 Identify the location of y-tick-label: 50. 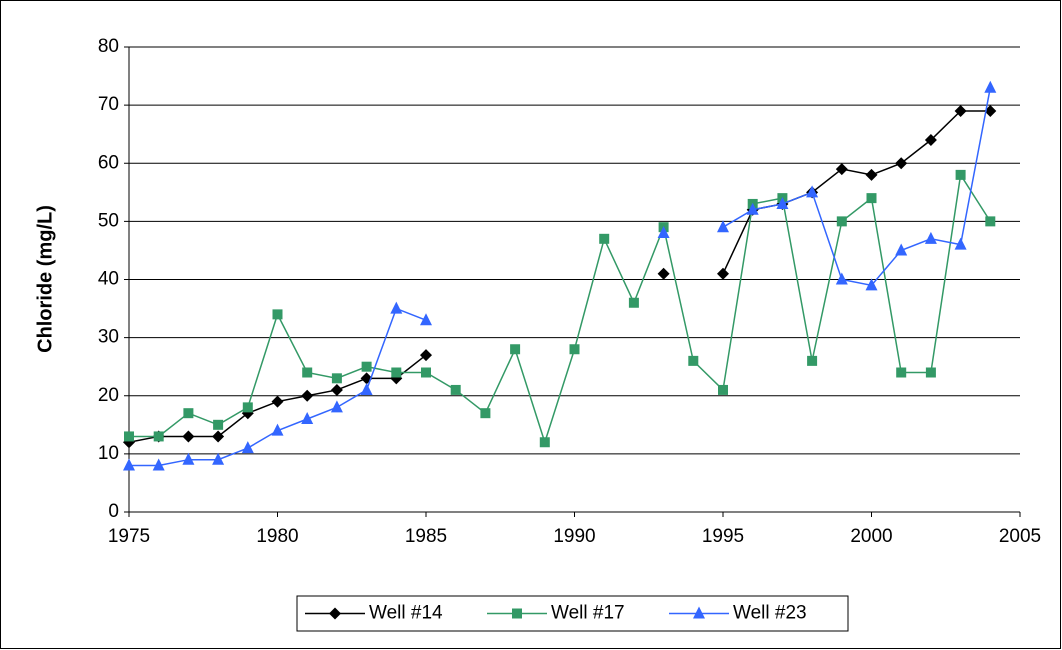
(108, 220).